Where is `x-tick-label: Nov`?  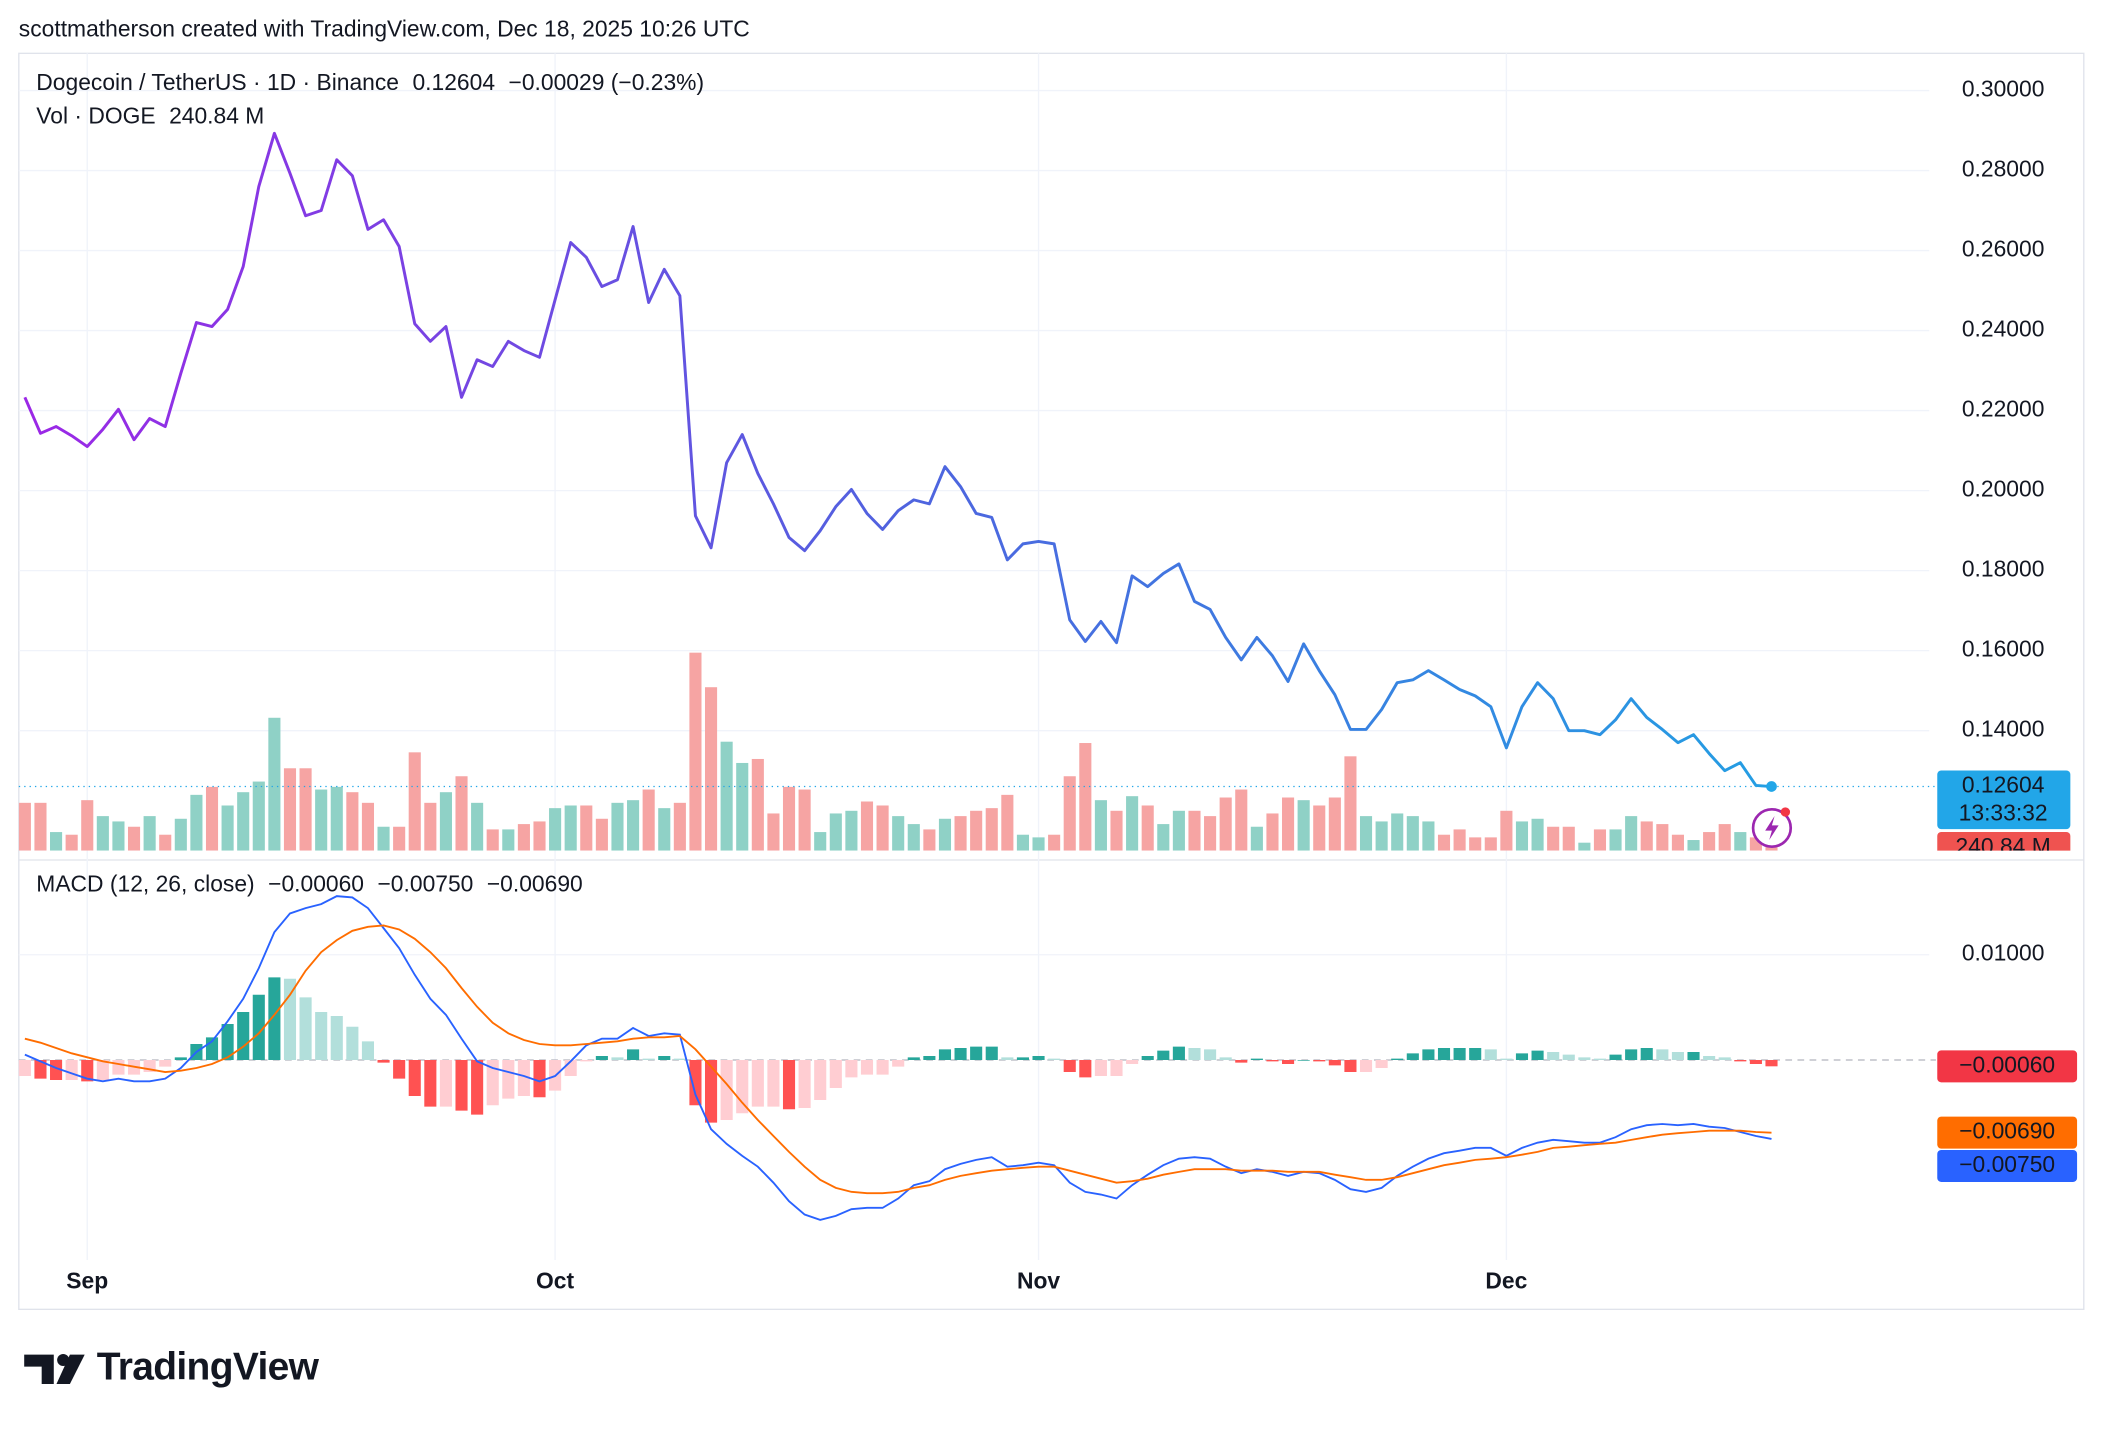 x-tick-label: Nov is located at coordinates (1039, 1281).